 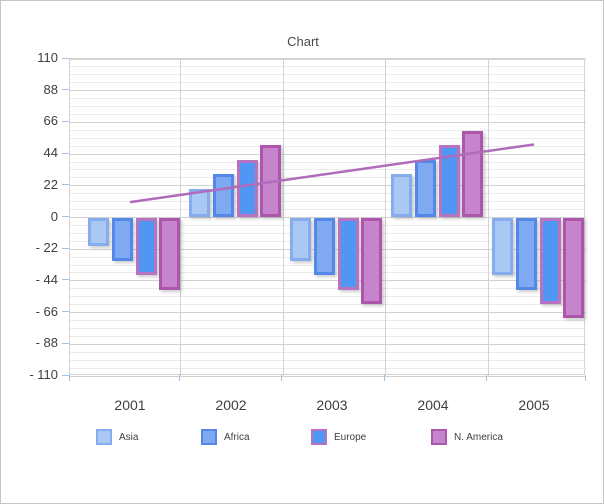 I want to click on bar-africa-2004, so click(x=425, y=188).